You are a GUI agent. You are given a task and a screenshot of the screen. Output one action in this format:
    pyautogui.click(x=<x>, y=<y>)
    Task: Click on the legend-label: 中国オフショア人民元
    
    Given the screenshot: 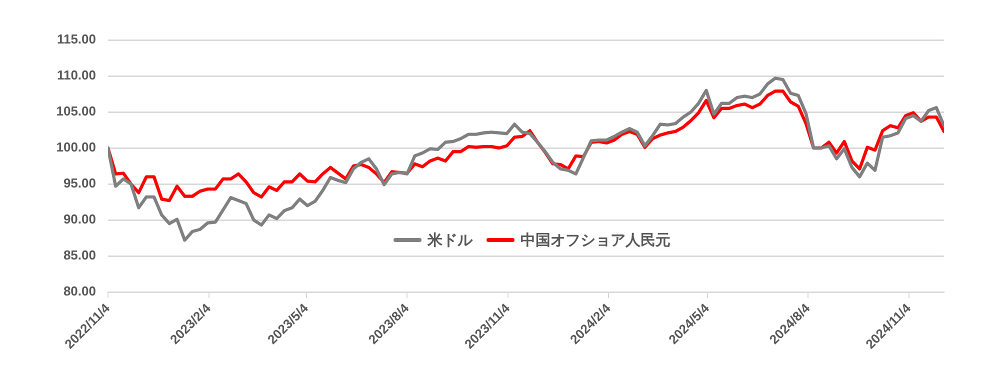 What is the action you would take?
    pyautogui.click(x=595, y=241)
    